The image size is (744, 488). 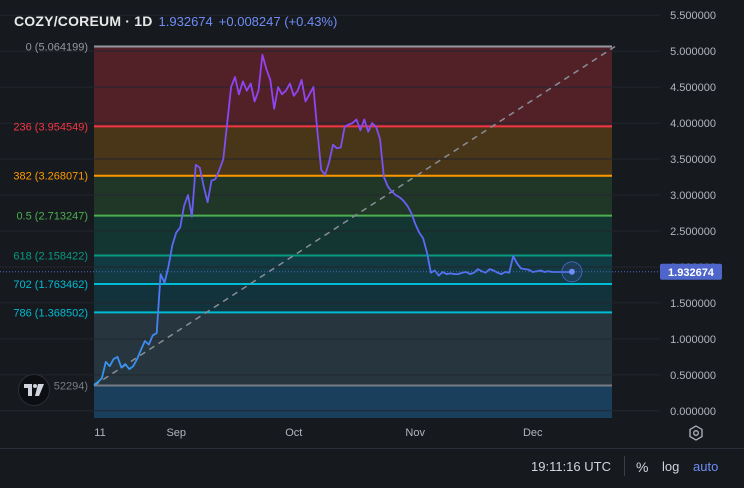 What do you see at coordinates (71, 386) in the screenshot?
I see `fib-level-label-7: 52294)` at bounding box center [71, 386].